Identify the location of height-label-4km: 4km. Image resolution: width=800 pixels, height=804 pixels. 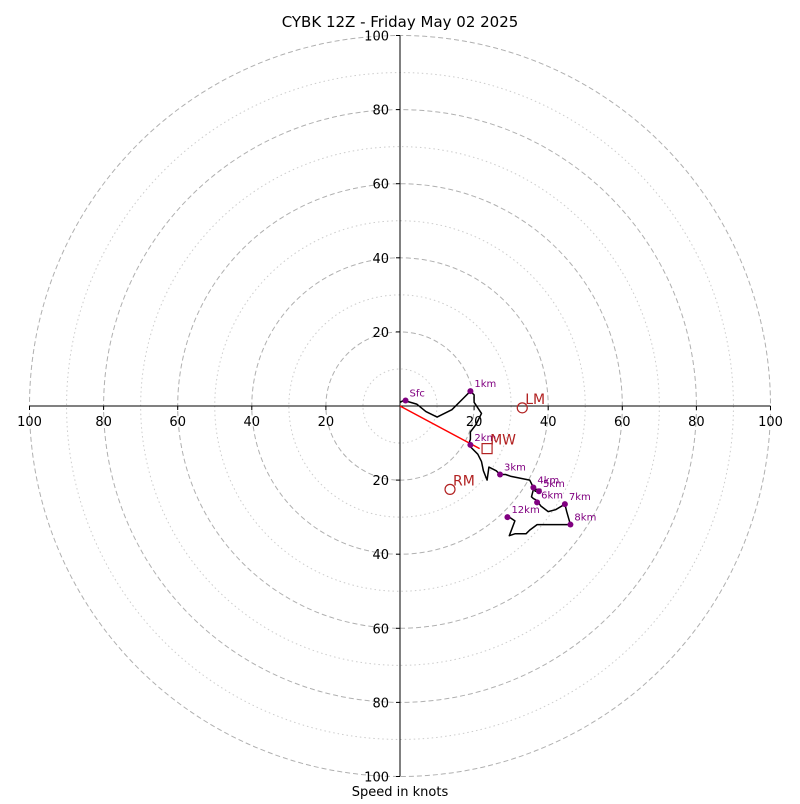
(548, 481).